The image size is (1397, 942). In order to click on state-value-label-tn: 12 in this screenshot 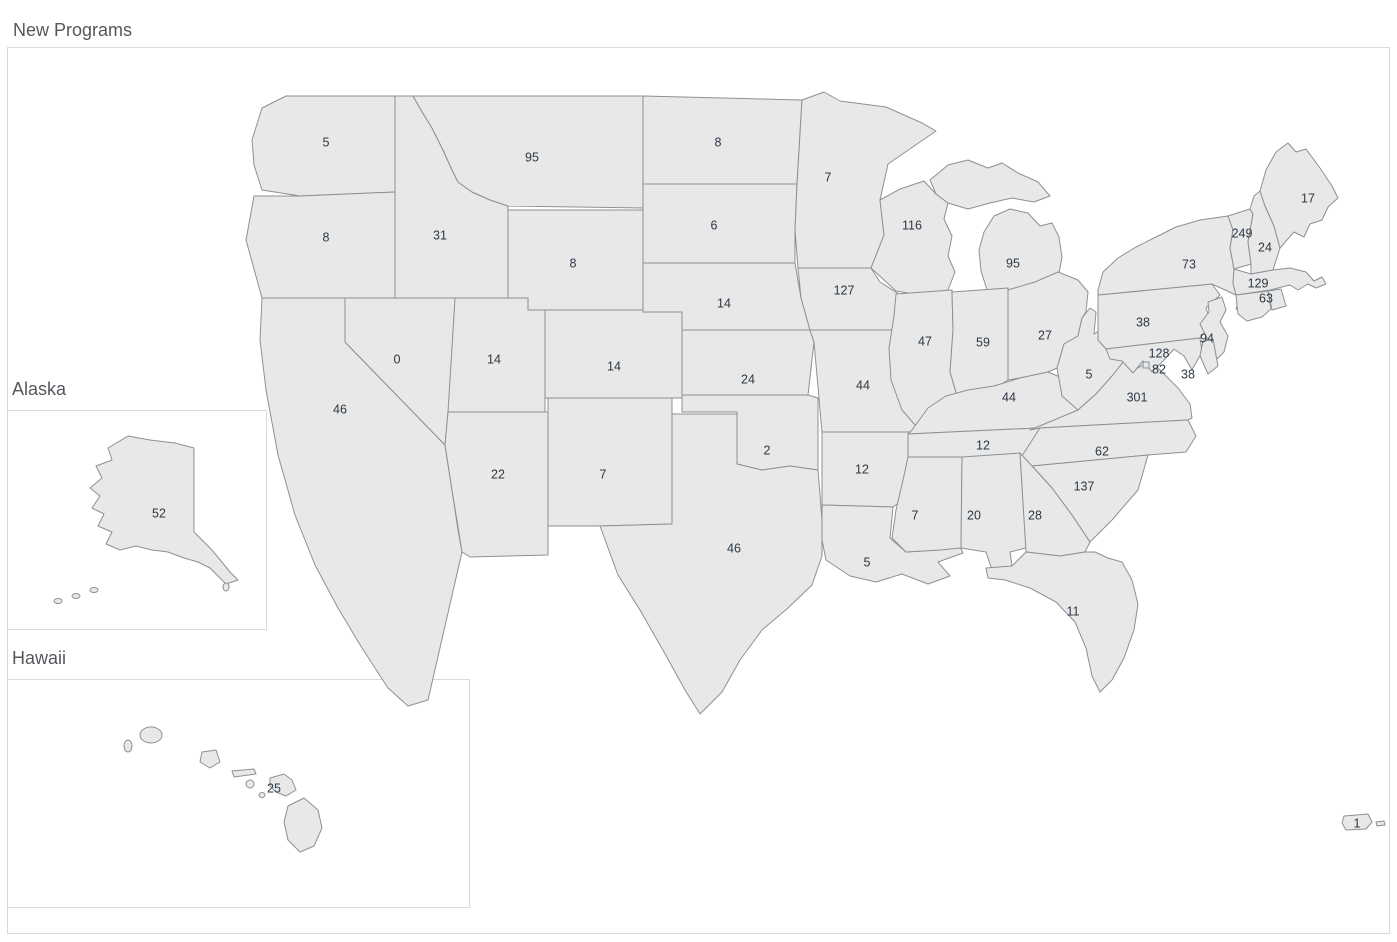, I will do `click(983, 445)`.